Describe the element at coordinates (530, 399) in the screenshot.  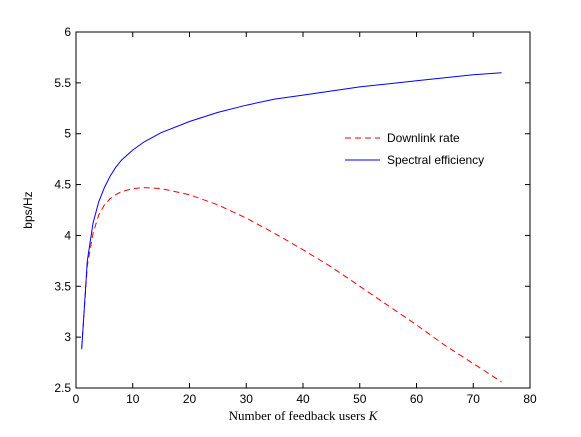
I see `x-tick-label: 80` at that location.